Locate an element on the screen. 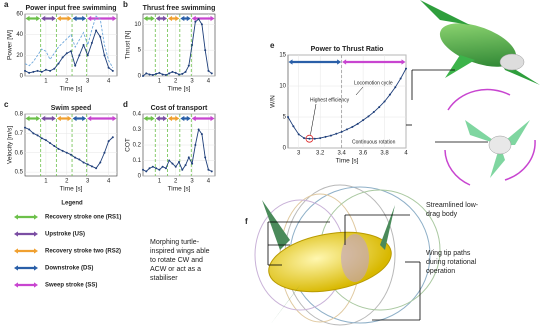  annotation: Continuous rotation is located at coordinates (374, 142).